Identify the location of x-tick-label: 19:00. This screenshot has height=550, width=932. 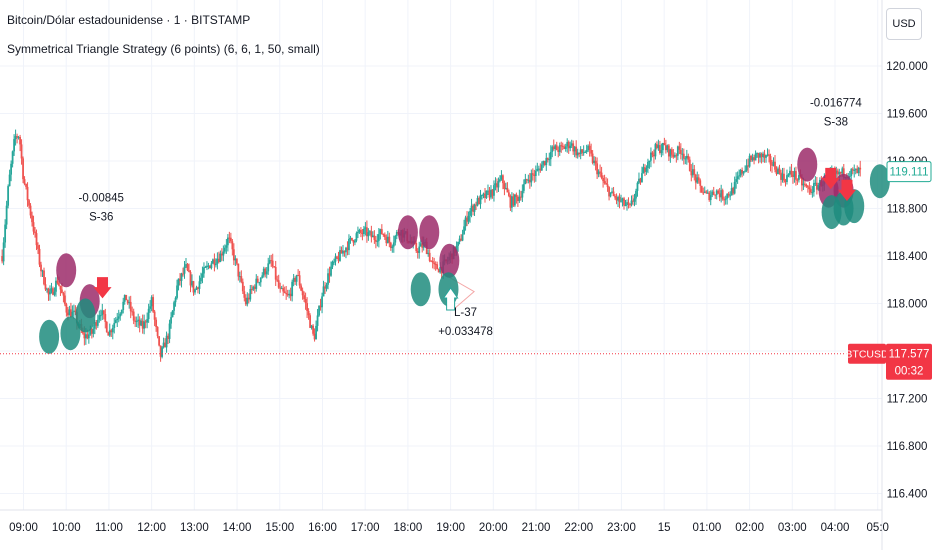
(450, 528).